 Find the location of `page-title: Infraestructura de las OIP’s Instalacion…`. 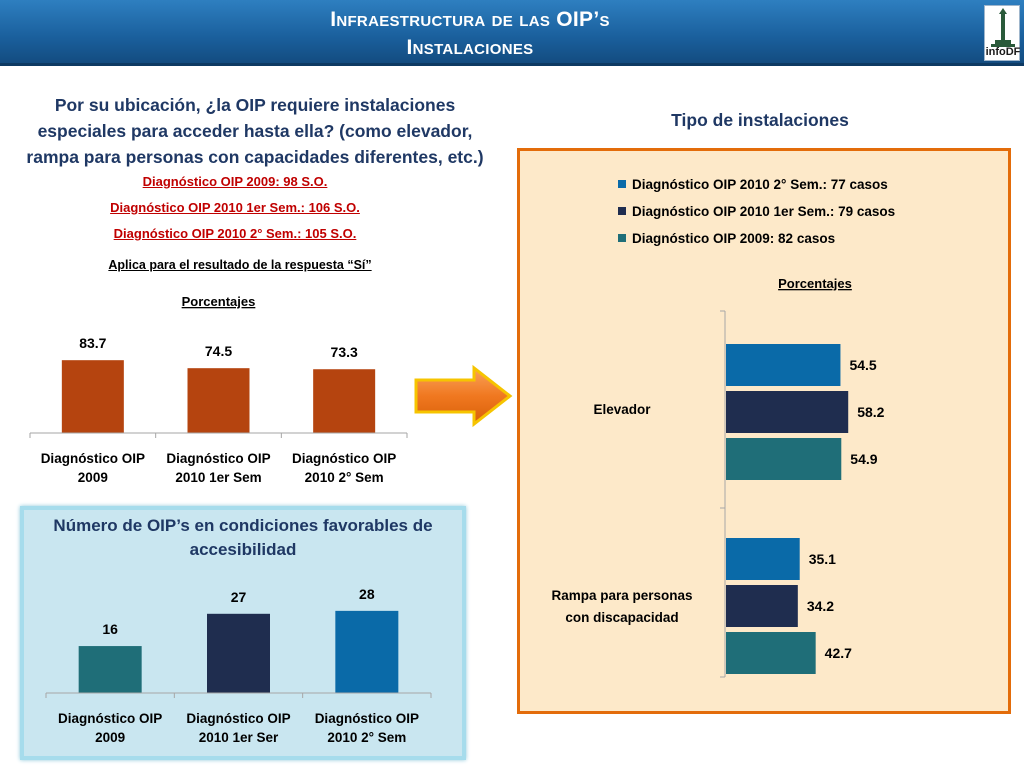

page-title: Infraestructura de las OIP’s Instalacion… is located at coordinates (470, 34).